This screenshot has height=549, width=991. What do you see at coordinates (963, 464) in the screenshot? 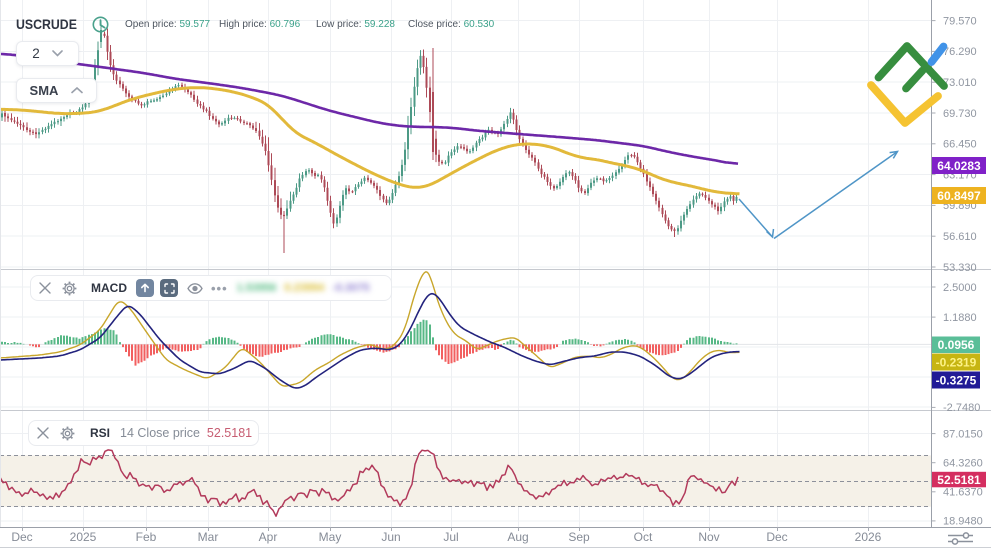
I see `svg-text: 64.3260` at bounding box center [963, 464].